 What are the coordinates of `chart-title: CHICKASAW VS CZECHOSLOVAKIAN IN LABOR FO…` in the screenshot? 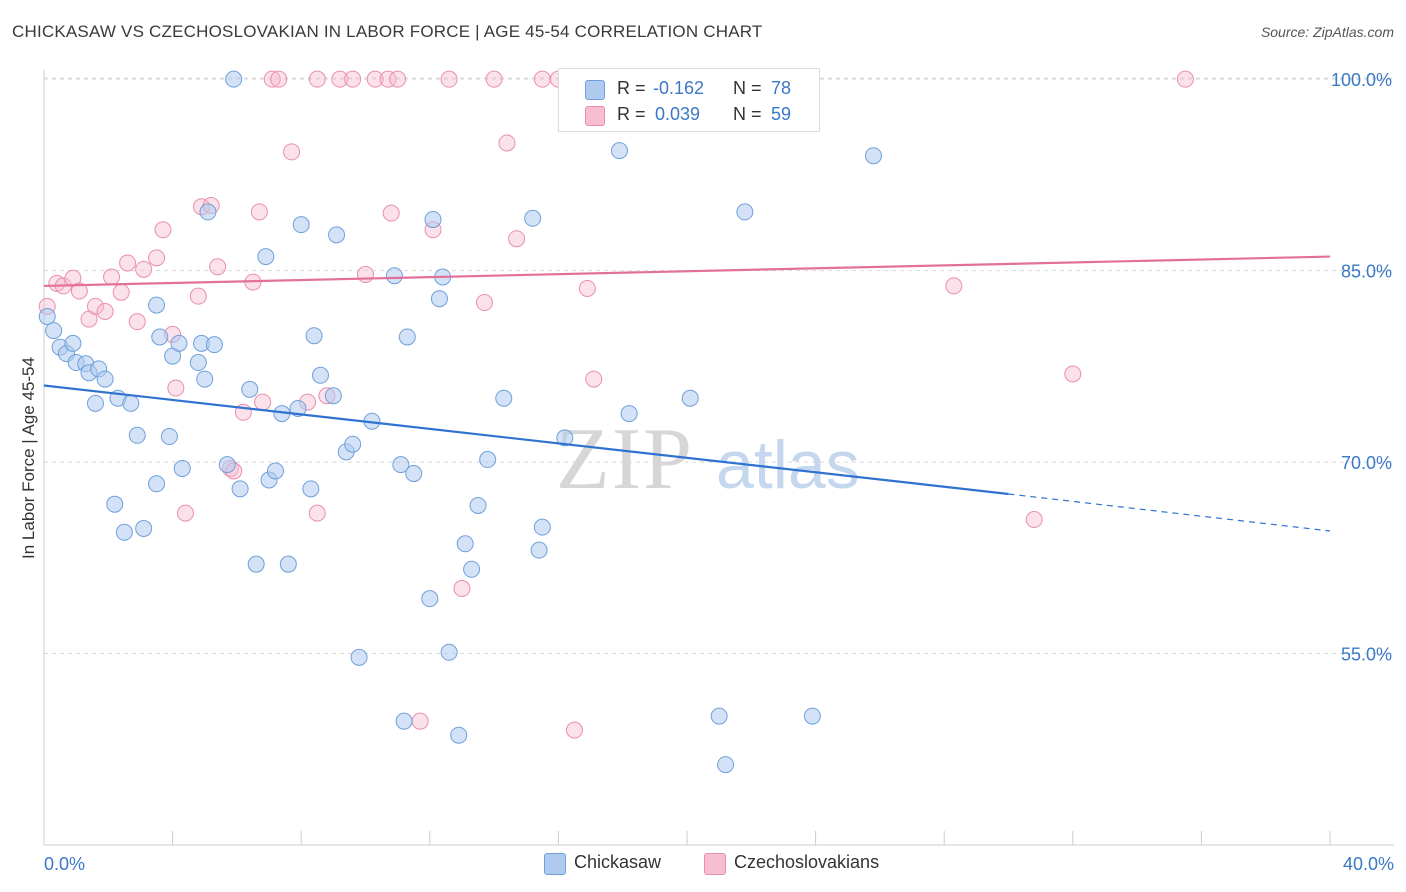 It's located at (387, 31).